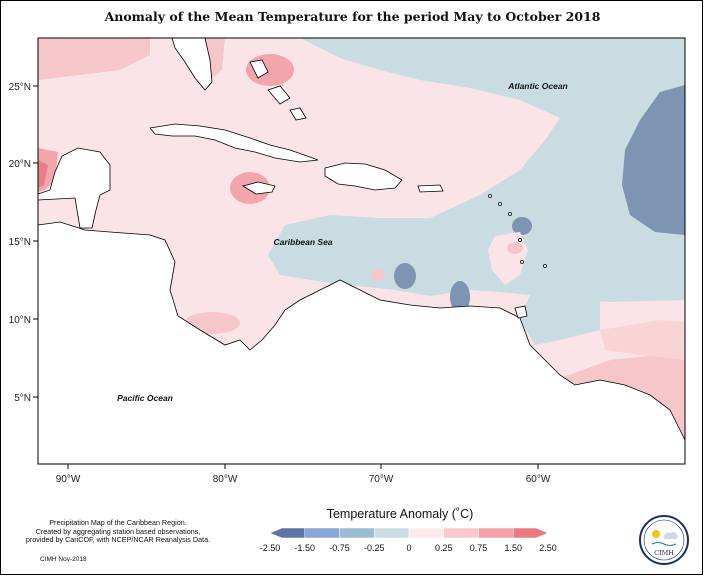 The height and width of the screenshot is (577, 705). Describe the element at coordinates (408, 548) in the screenshot. I see `legend-tick-label: 0` at that location.